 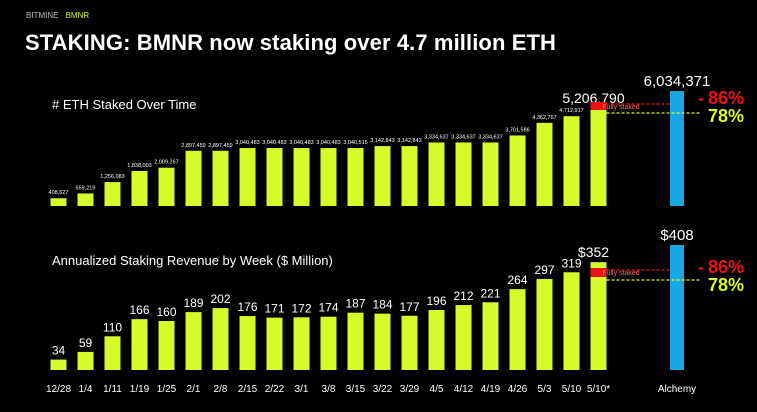 What do you see at coordinates (409, 307) in the screenshot?
I see `bar-value-label: 177` at bounding box center [409, 307].